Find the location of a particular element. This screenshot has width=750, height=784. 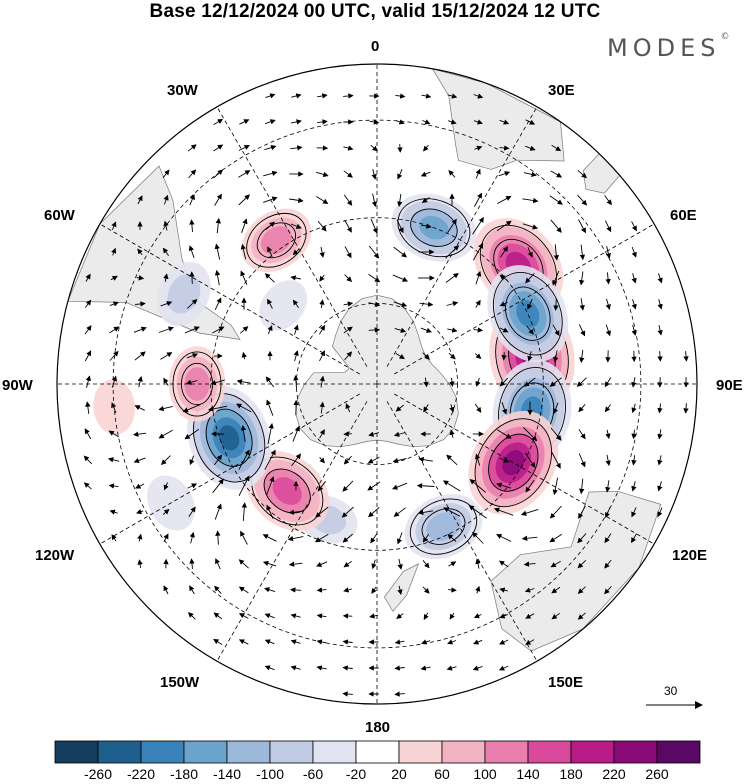

colorbar-tick: -100 is located at coordinates (270, 774).